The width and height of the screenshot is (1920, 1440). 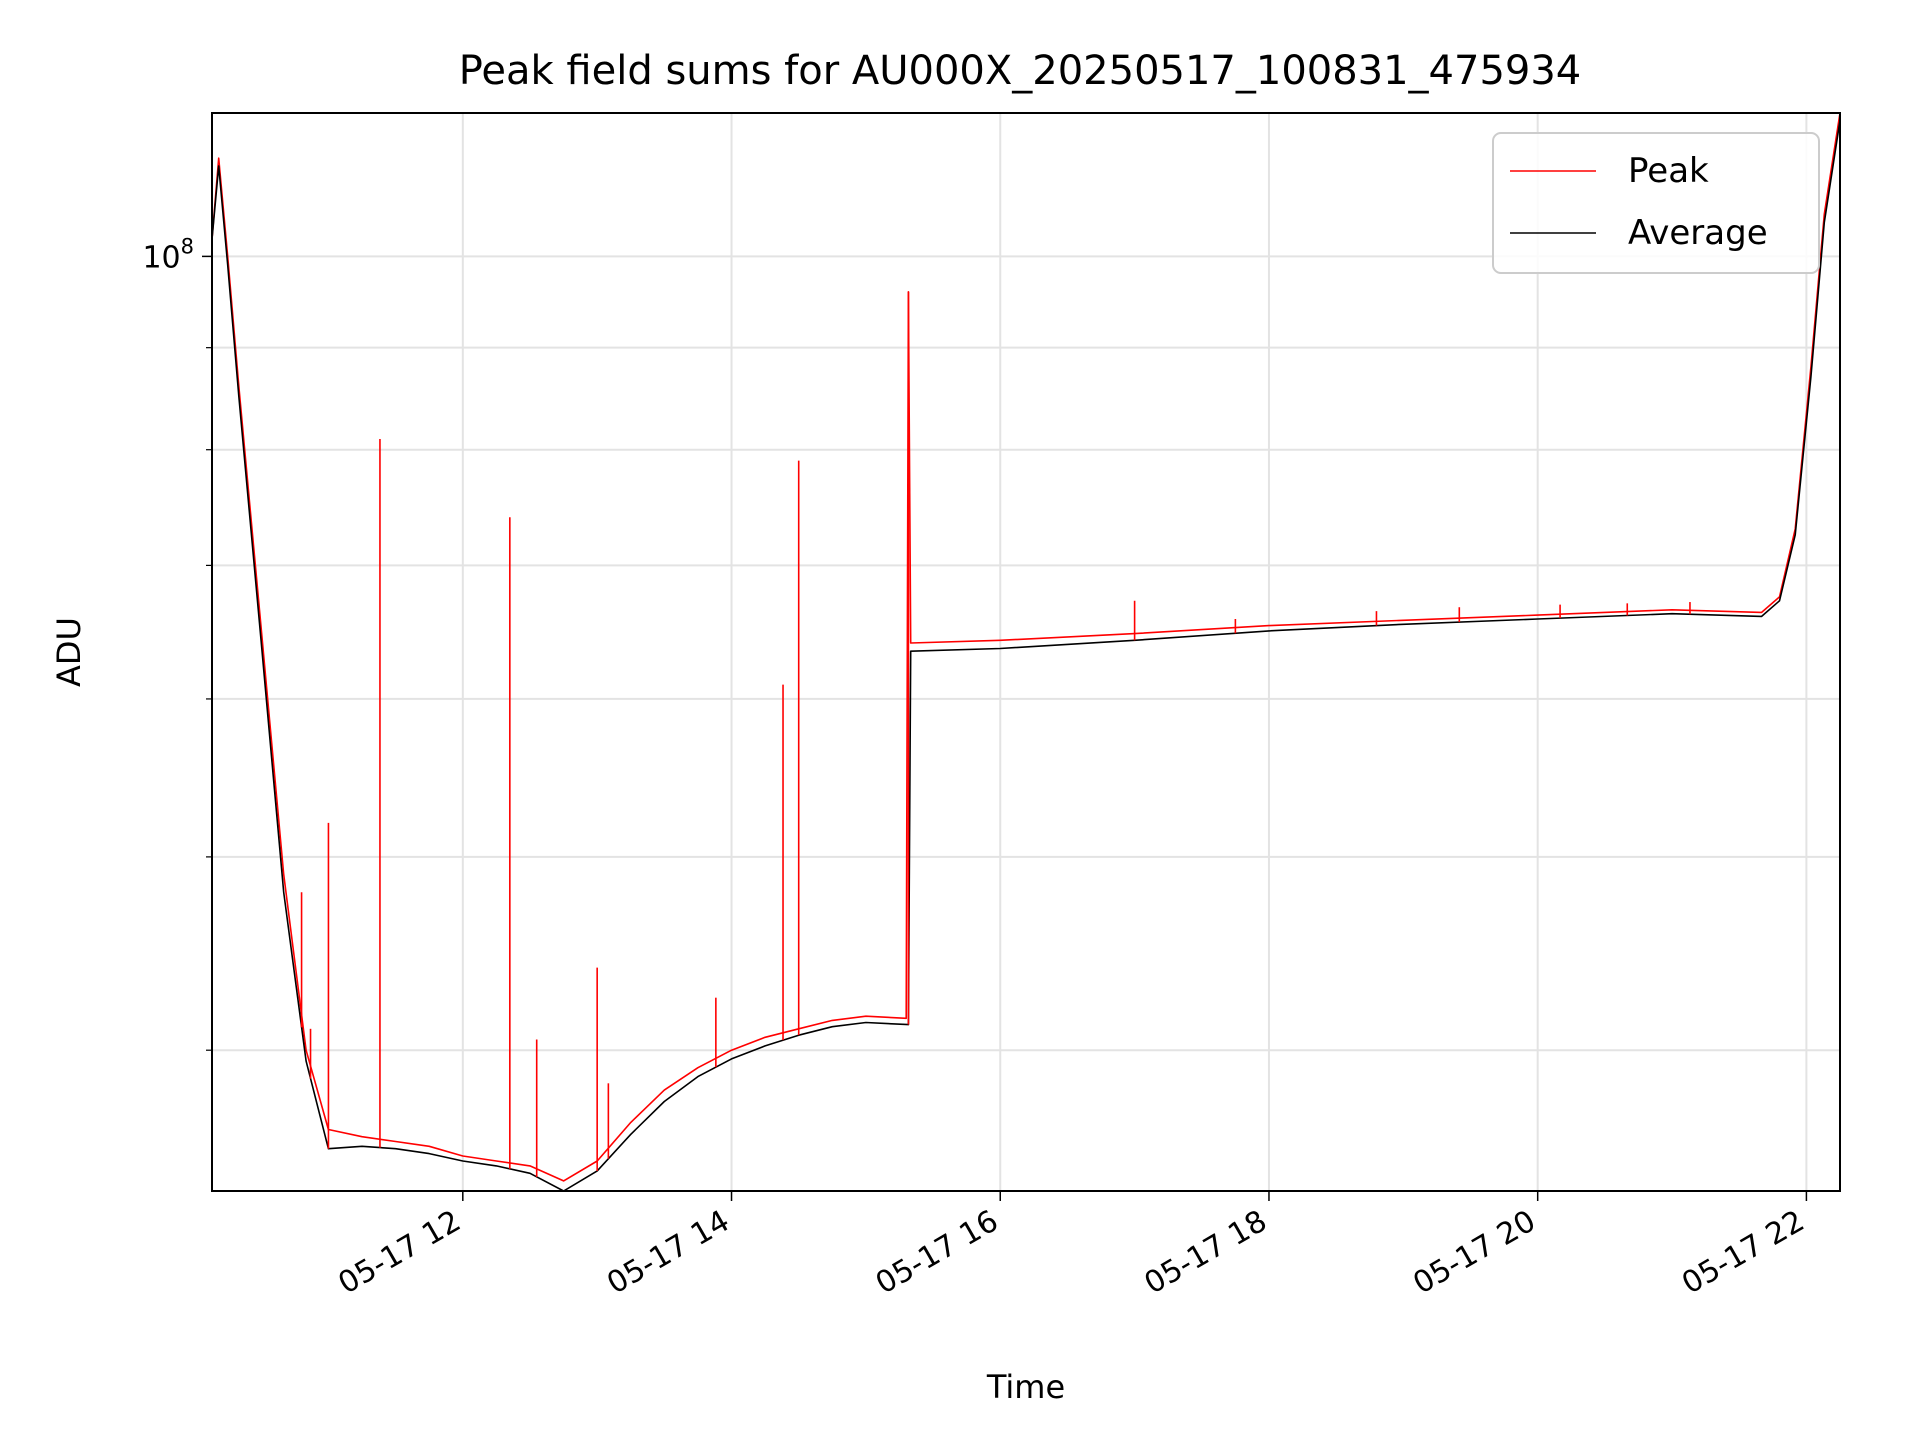 I want to click on y-tick-label: 108, so click(x=168, y=254).